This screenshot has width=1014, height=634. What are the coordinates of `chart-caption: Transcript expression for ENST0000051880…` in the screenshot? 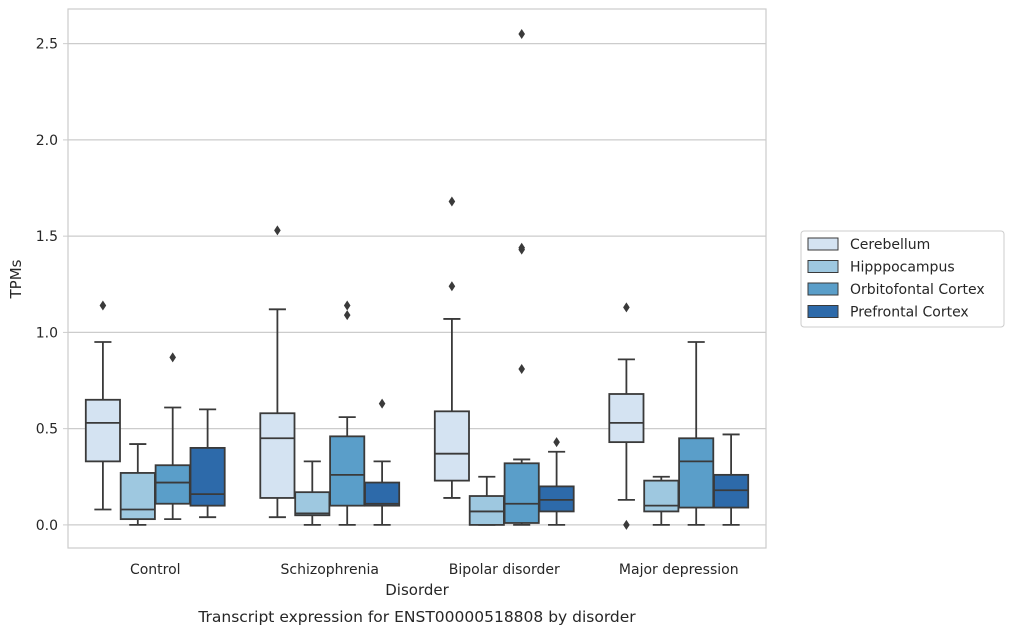 It's located at (416, 617).